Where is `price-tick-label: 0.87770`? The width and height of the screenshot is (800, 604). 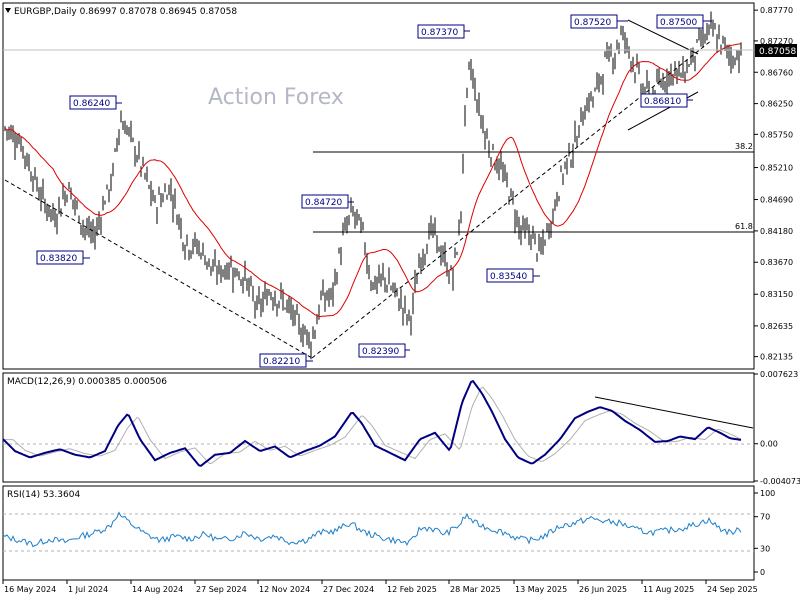 price-tick-label: 0.87770 is located at coordinates (776, 10).